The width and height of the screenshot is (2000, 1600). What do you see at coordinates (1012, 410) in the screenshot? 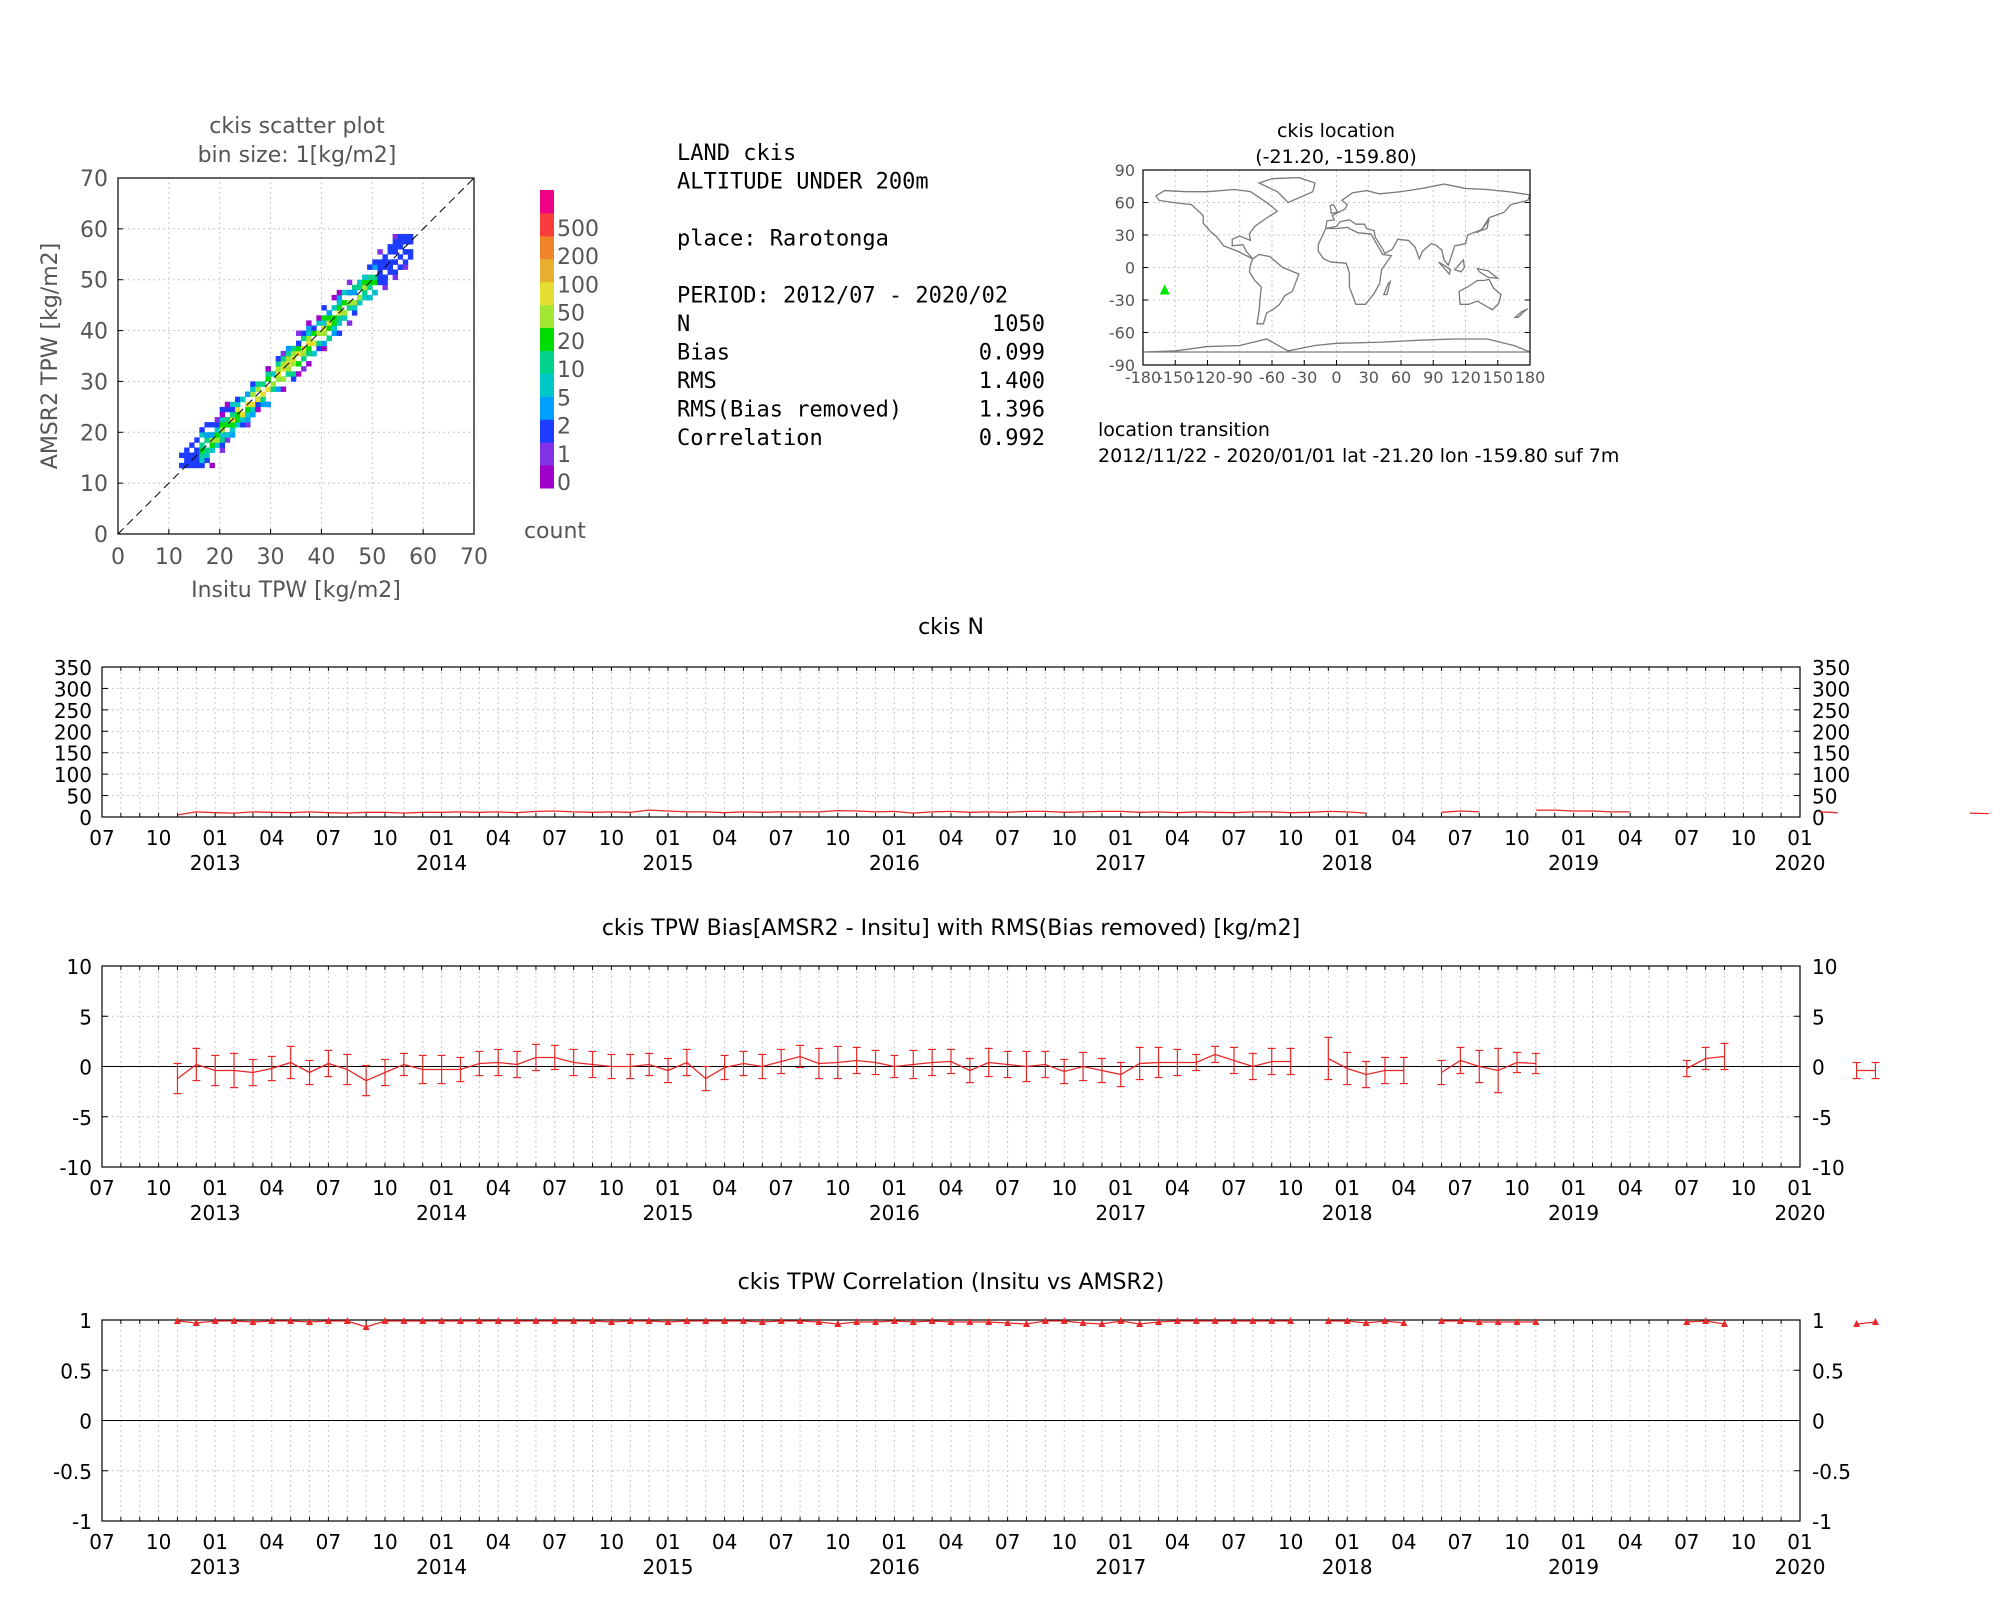
I see `stats-value: 1.396` at bounding box center [1012, 410].